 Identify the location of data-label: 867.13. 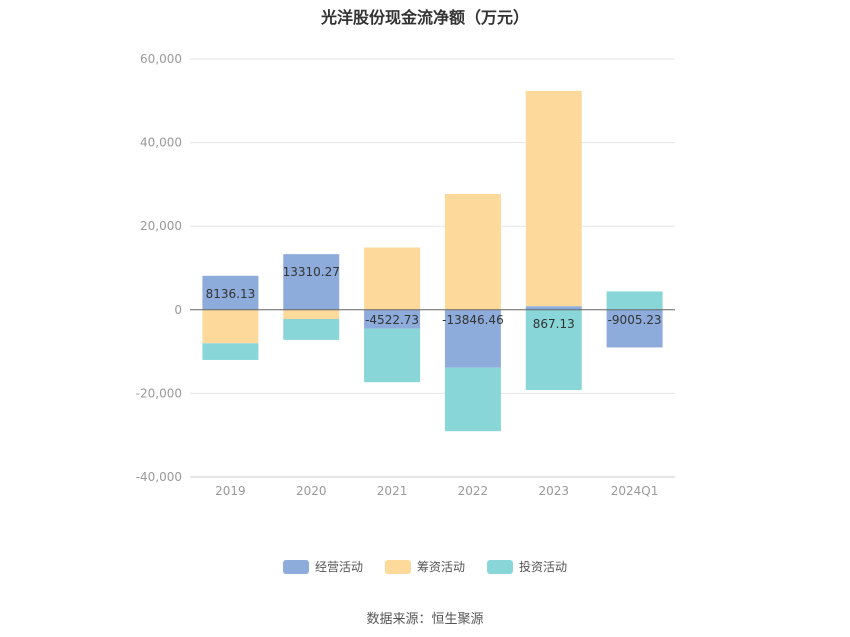
(554, 324).